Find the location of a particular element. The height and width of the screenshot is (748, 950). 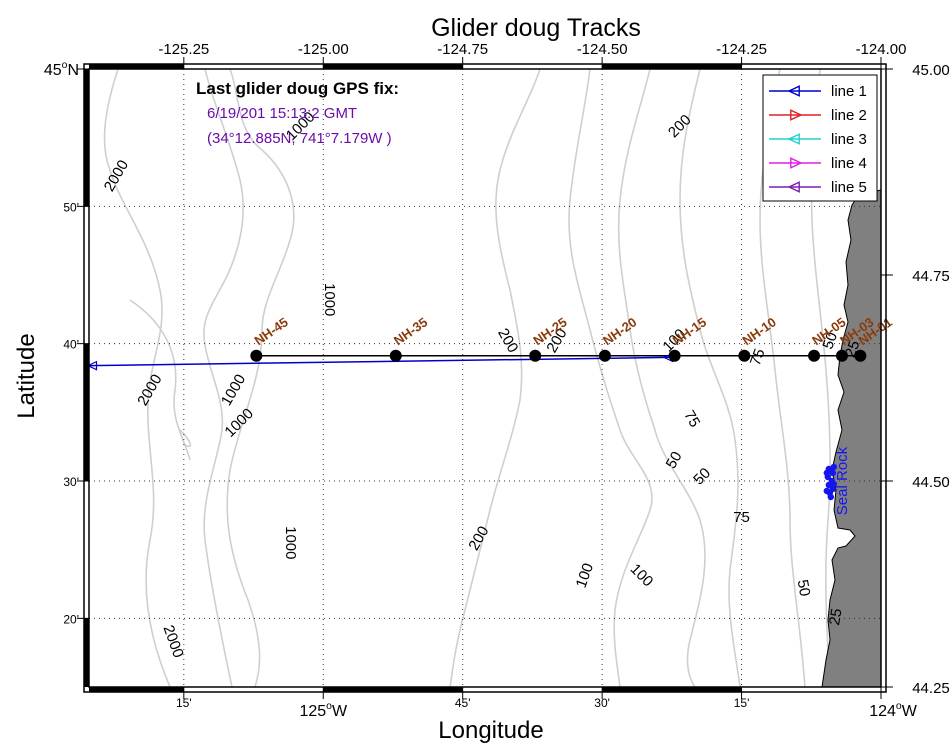

right-tick-label: 45.00 is located at coordinates (931, 70).